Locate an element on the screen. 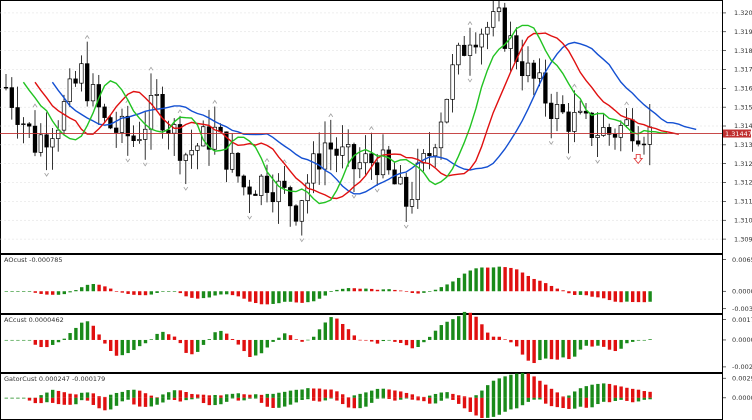 The height and width of the screenshot is (420, 752). axis-tick-label: 0.006547 is located at coordinates (742, 260).